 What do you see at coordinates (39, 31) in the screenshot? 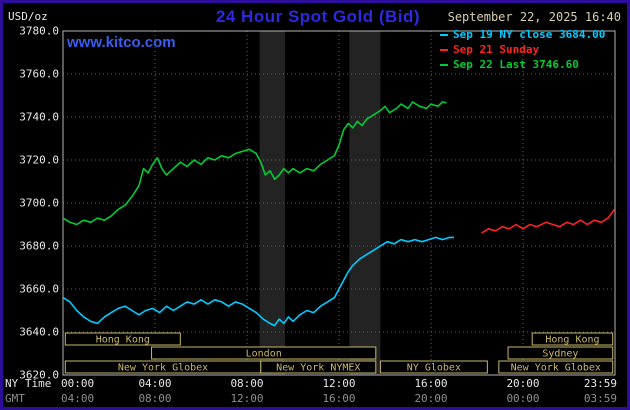
I see `y-tick-label: 3780.0` at bounding box center [39, 31].